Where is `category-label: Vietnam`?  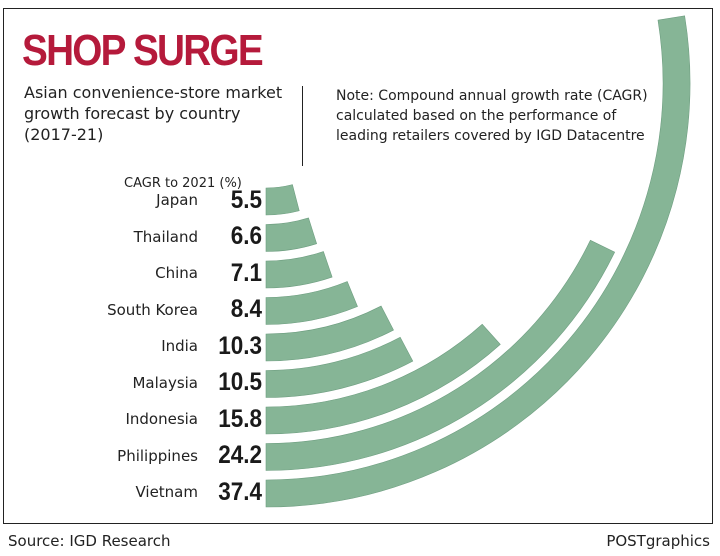
category-label: Vietnam is located at coordinates (166, 492).